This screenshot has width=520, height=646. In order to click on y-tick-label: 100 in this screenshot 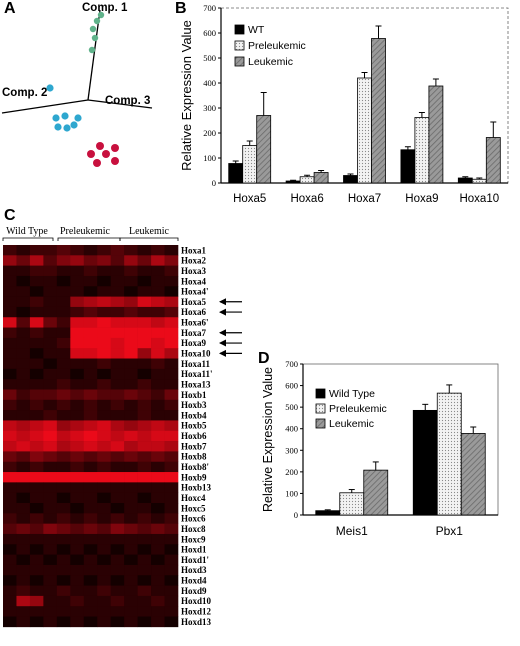, I will do `click(291, 493)`.